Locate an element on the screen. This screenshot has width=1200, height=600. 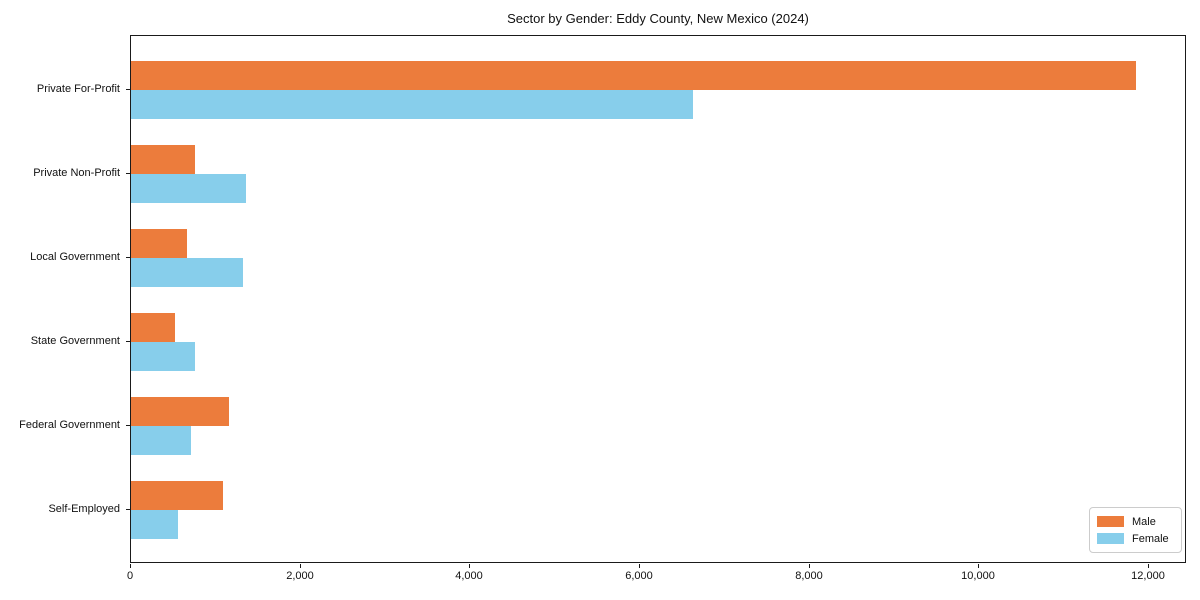
legend-item-female: Female is located at coordinates (1139, 539).